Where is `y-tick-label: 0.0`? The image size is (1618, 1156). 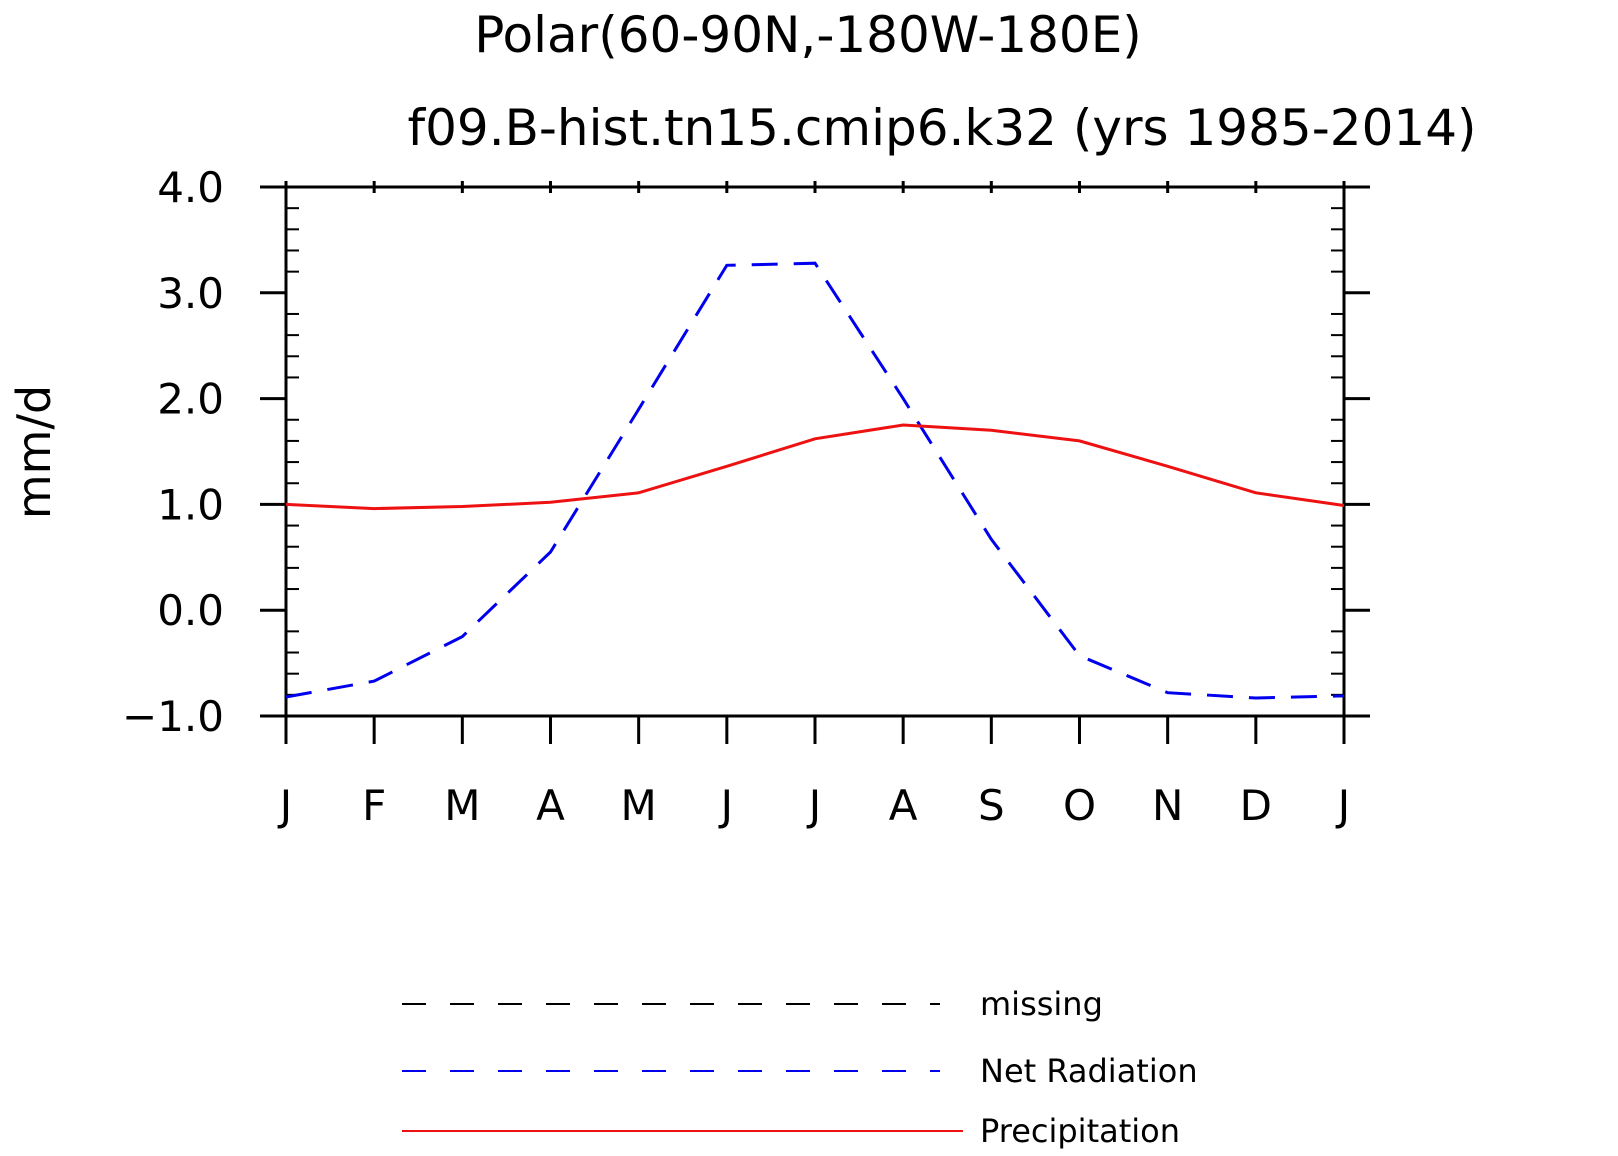
y-tick-label: 0.0 is located at coordinates (190, 610).